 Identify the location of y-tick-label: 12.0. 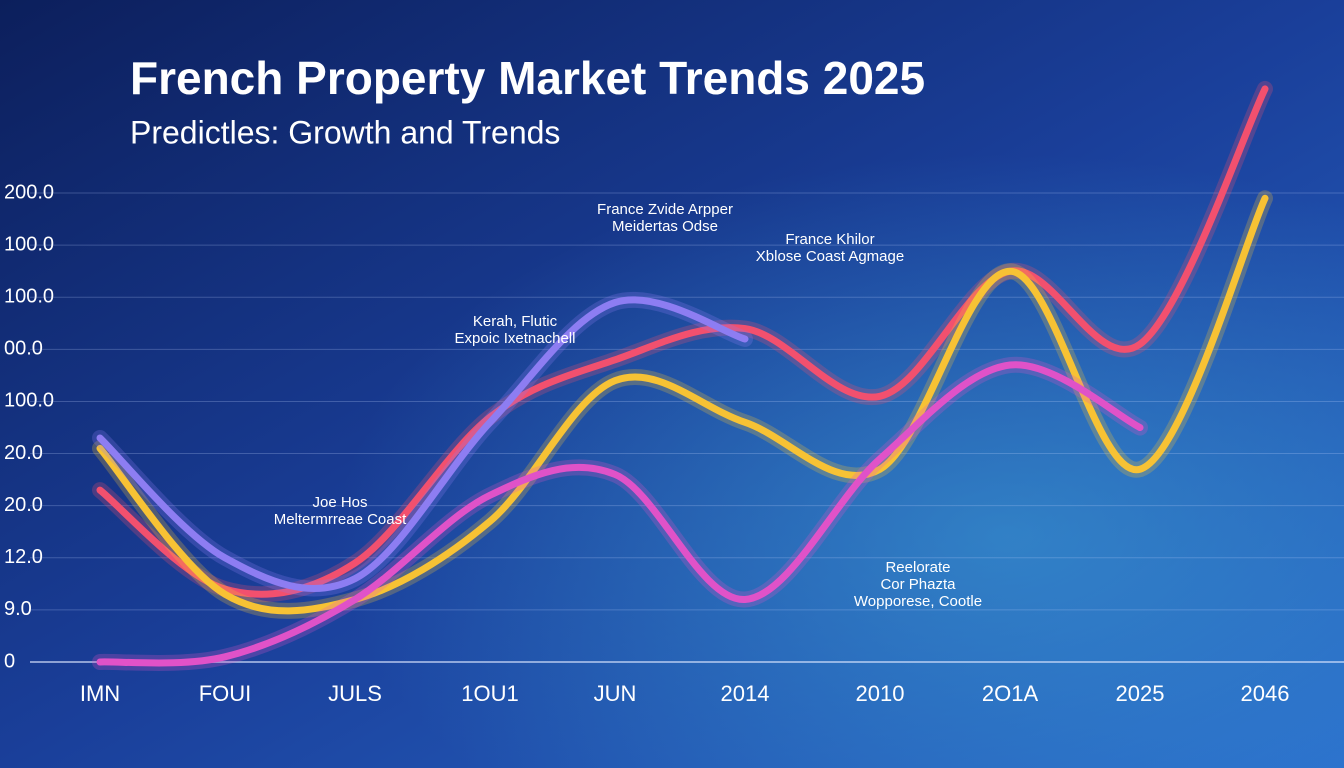
(23, 557).